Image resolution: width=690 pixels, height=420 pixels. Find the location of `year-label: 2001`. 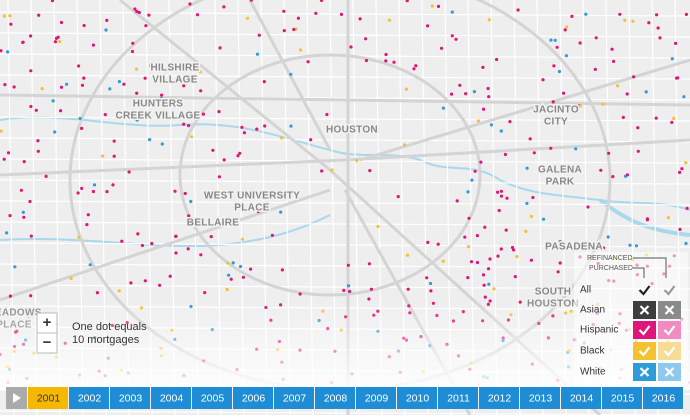

year-label: 2001 is located at coordinates (49, 398).